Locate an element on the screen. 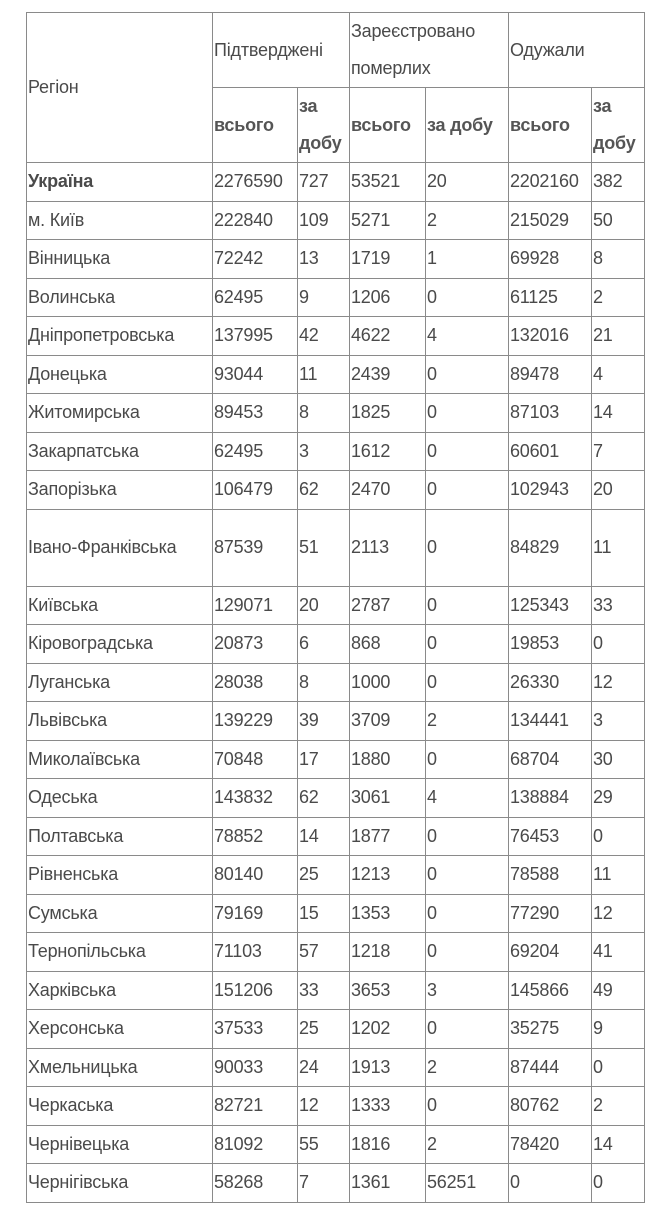 The image size is (665, 1219). region-cell: Закарпатська is located at coordinates (119, 451).